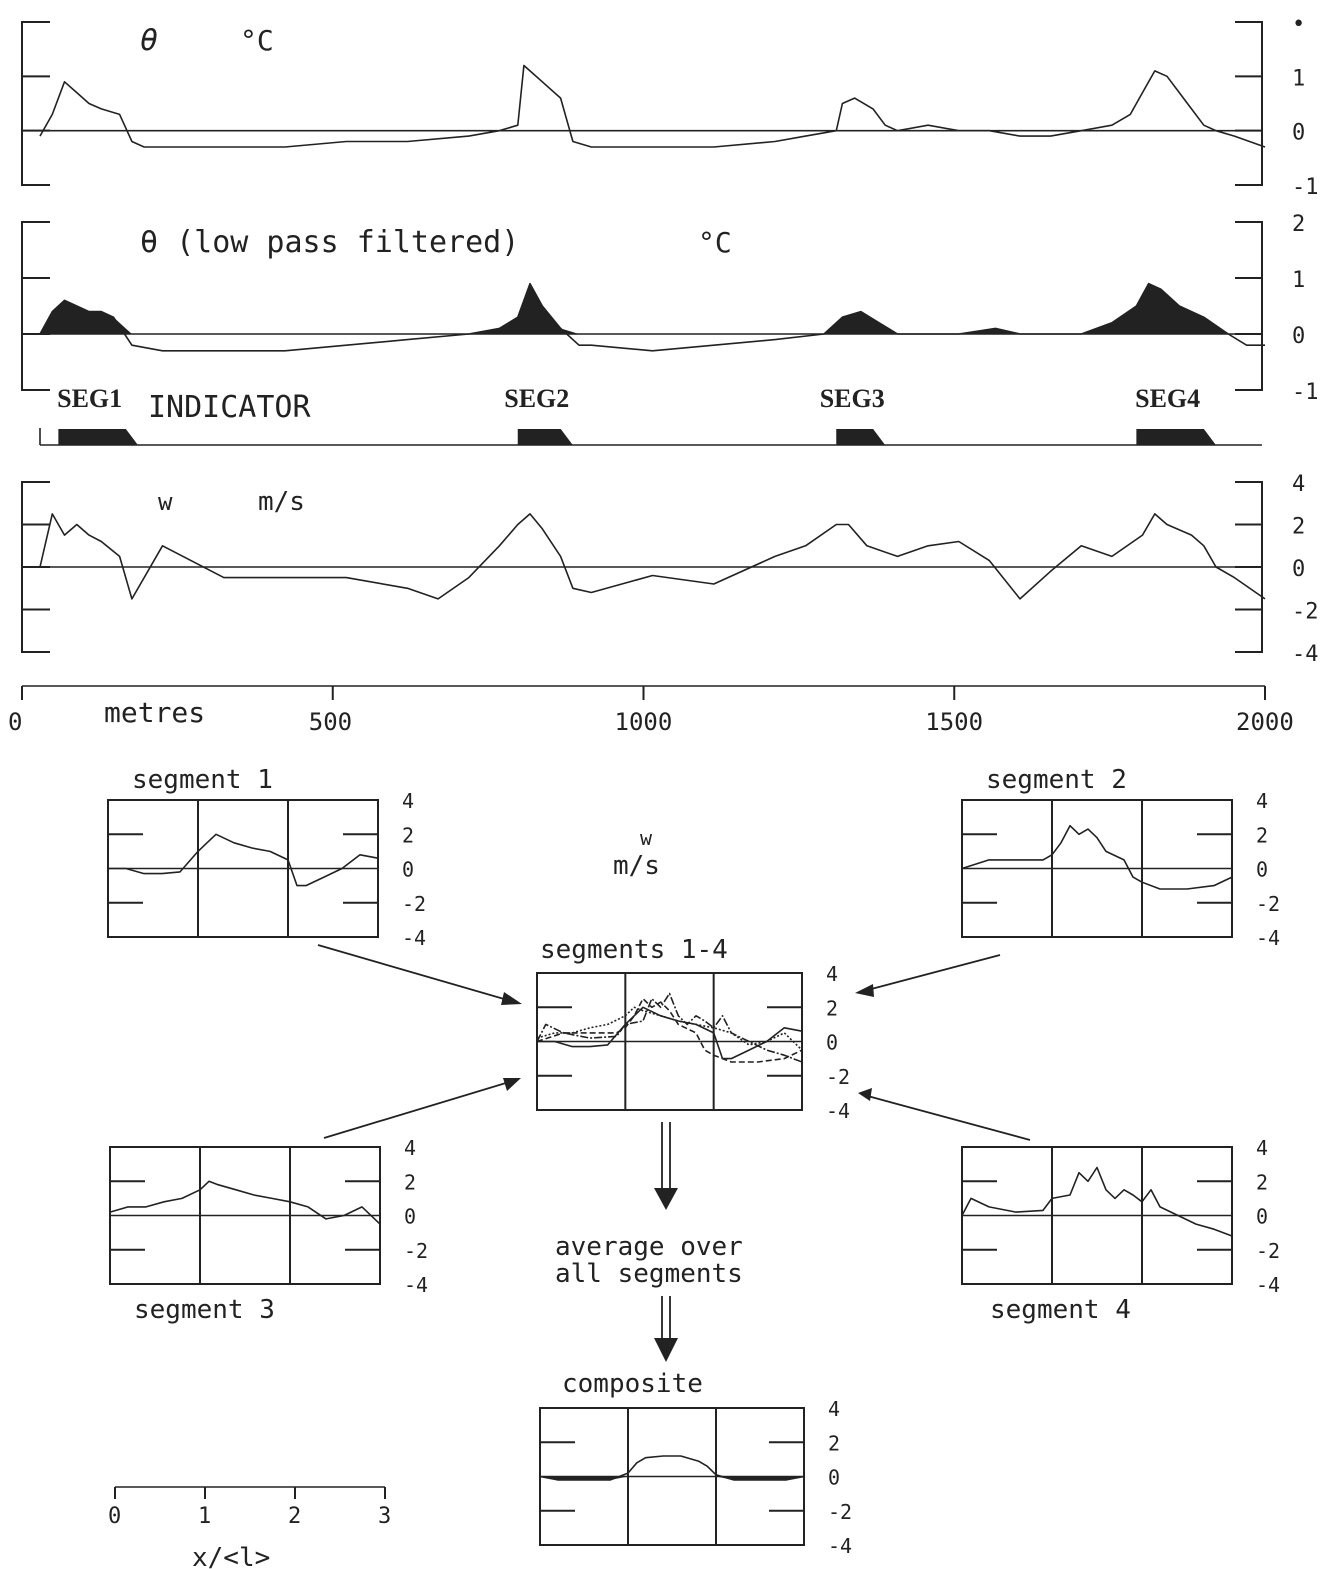 This screenshot has height=1569, width=1327. Describe the element at coordinates (1298, 78) in the screenshot. I see `theta-ytick-label: 1` at that location.